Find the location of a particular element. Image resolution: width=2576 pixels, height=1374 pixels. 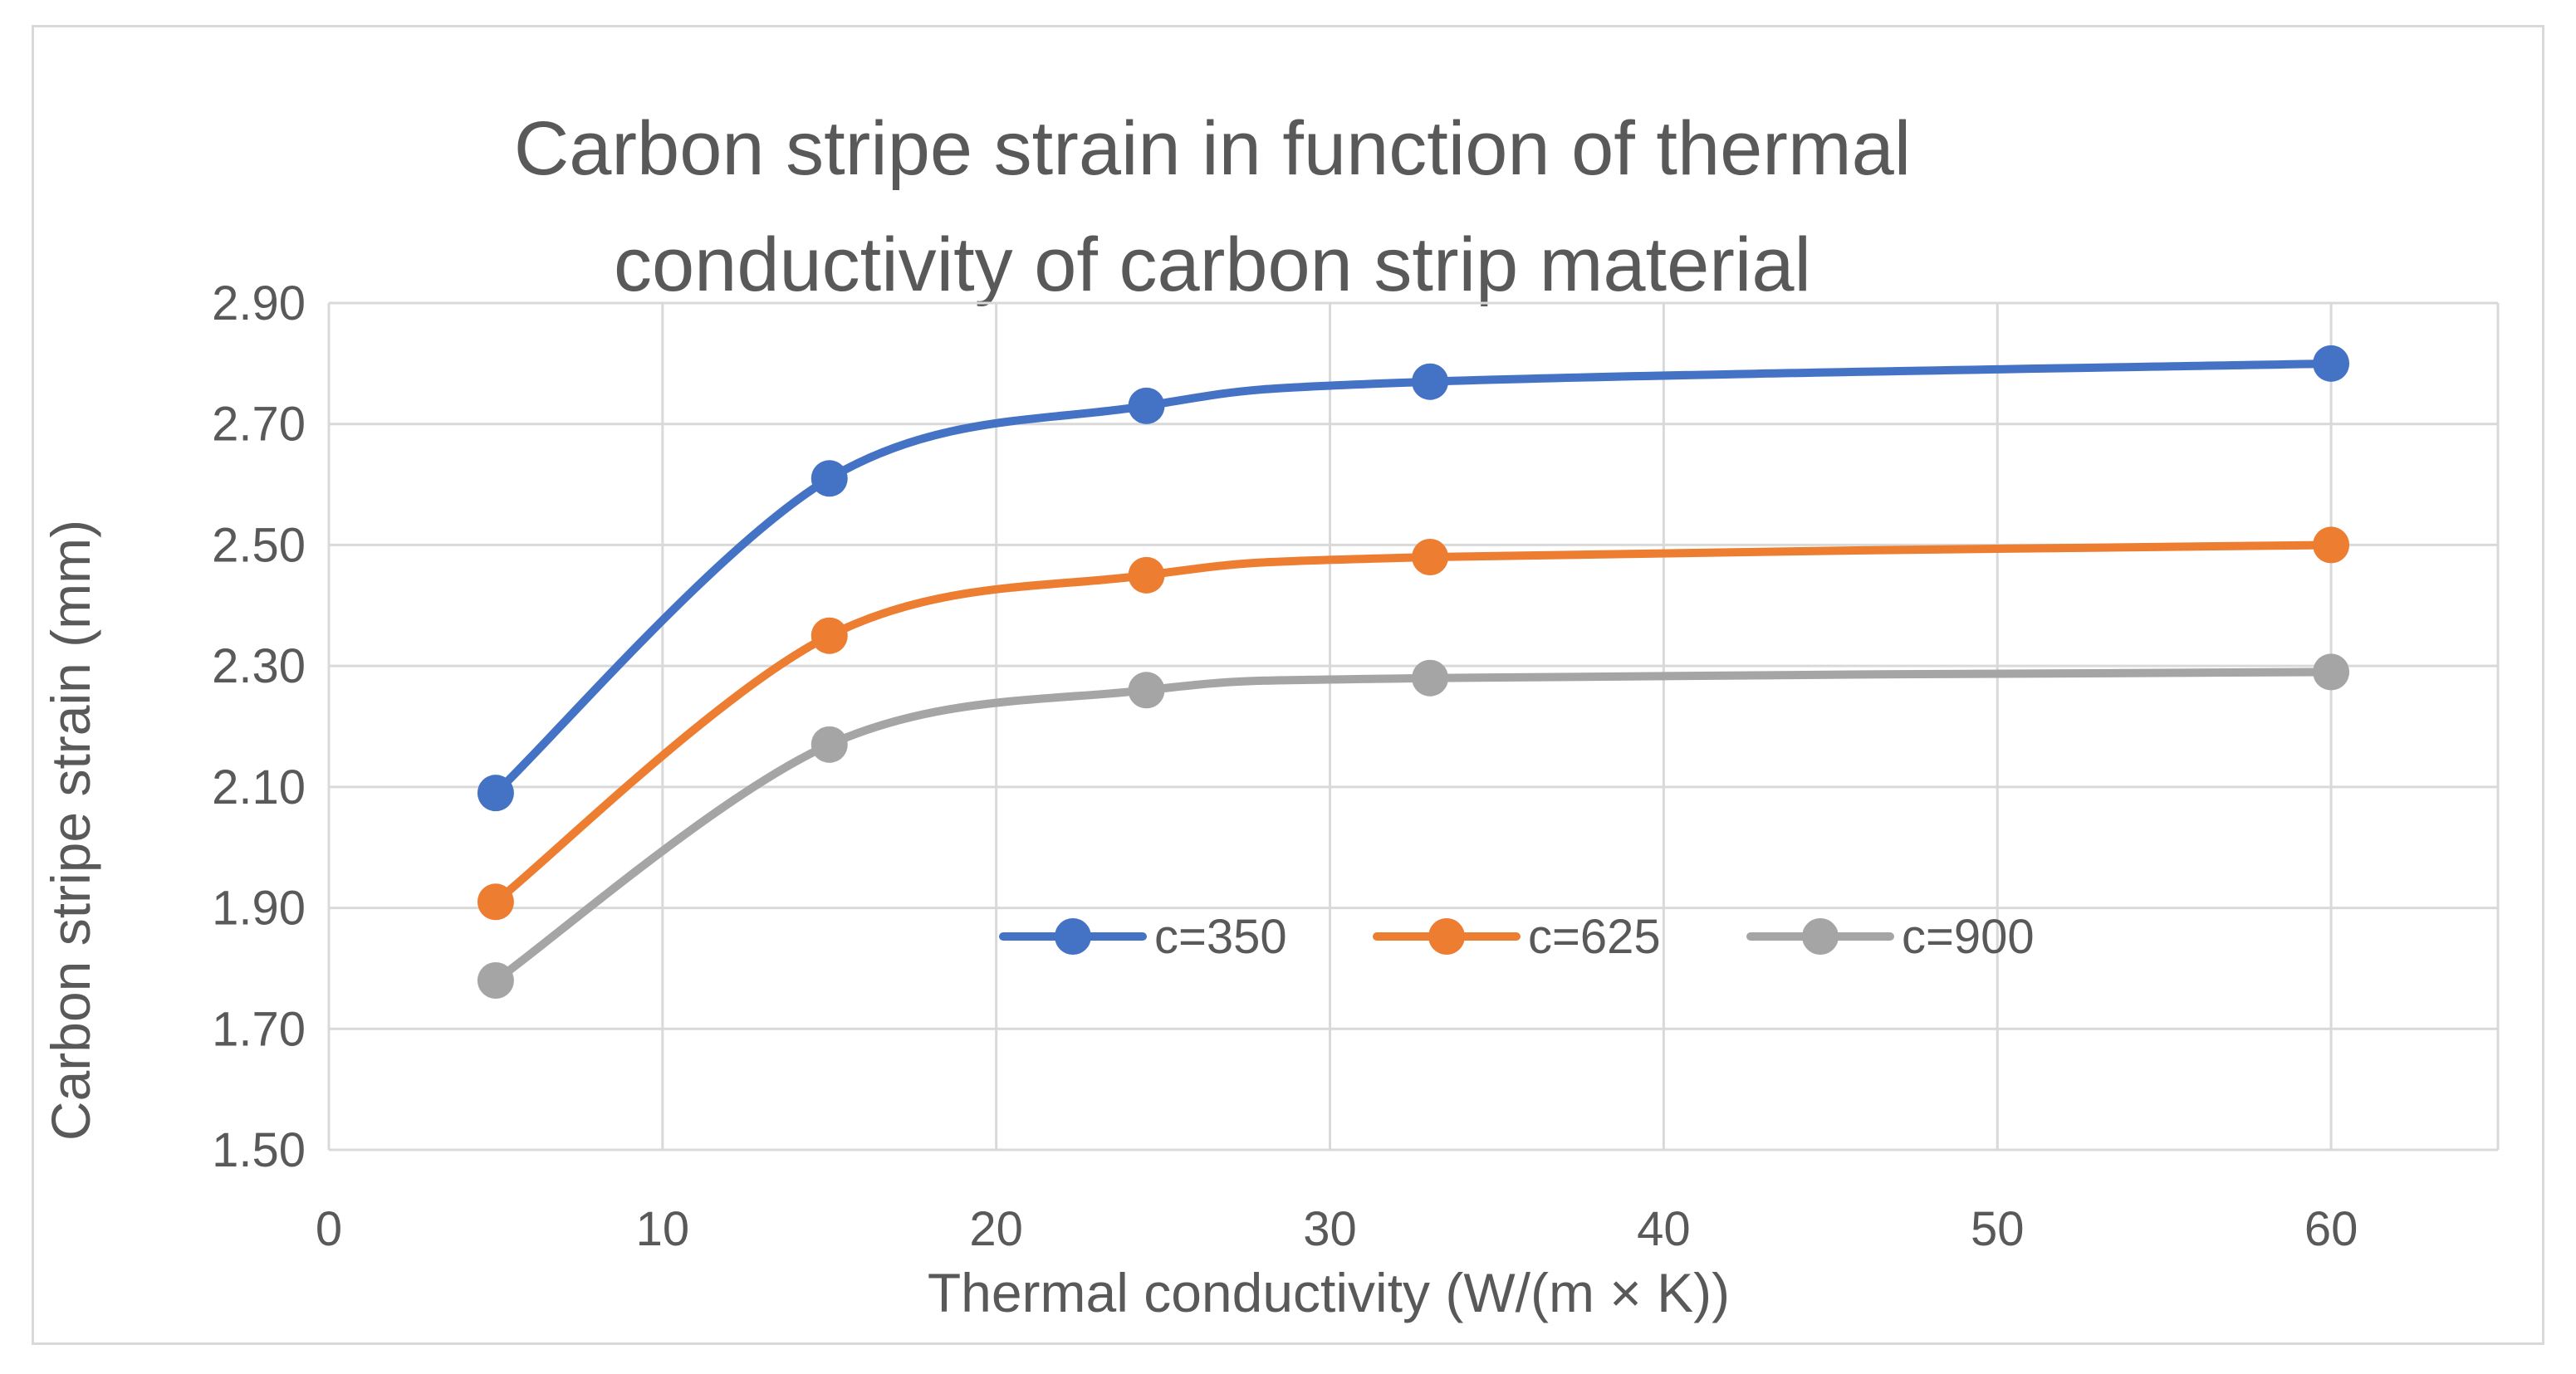

legend: c=350 c=625 c=900 is located at coordinates (1517, 937).